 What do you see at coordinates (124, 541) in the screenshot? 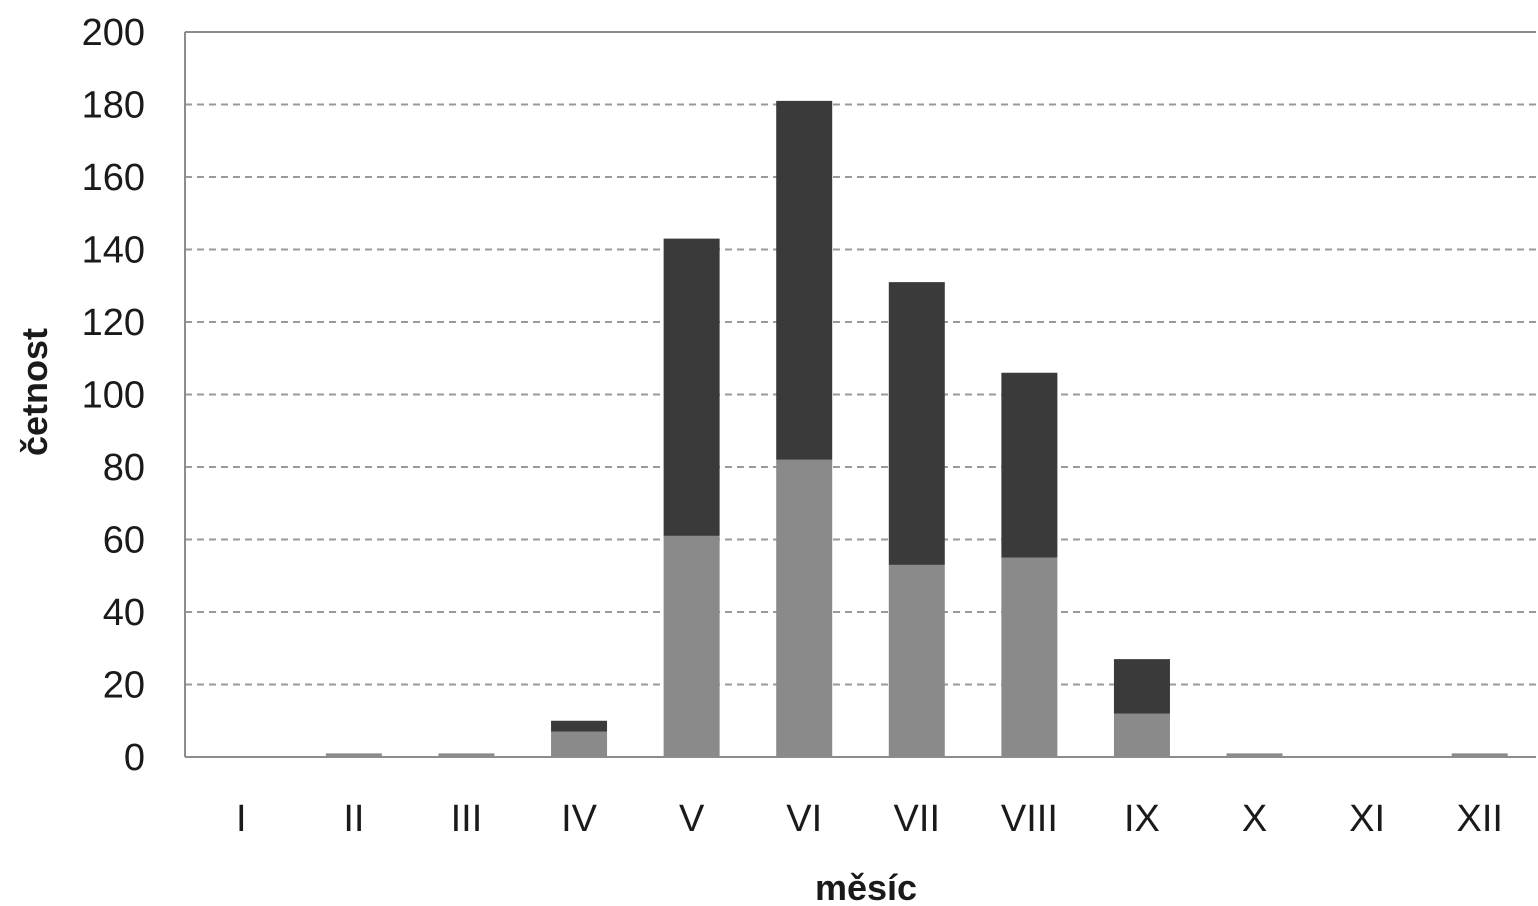
I see `y-tick-label: 60` at bounding box center [124, 541].